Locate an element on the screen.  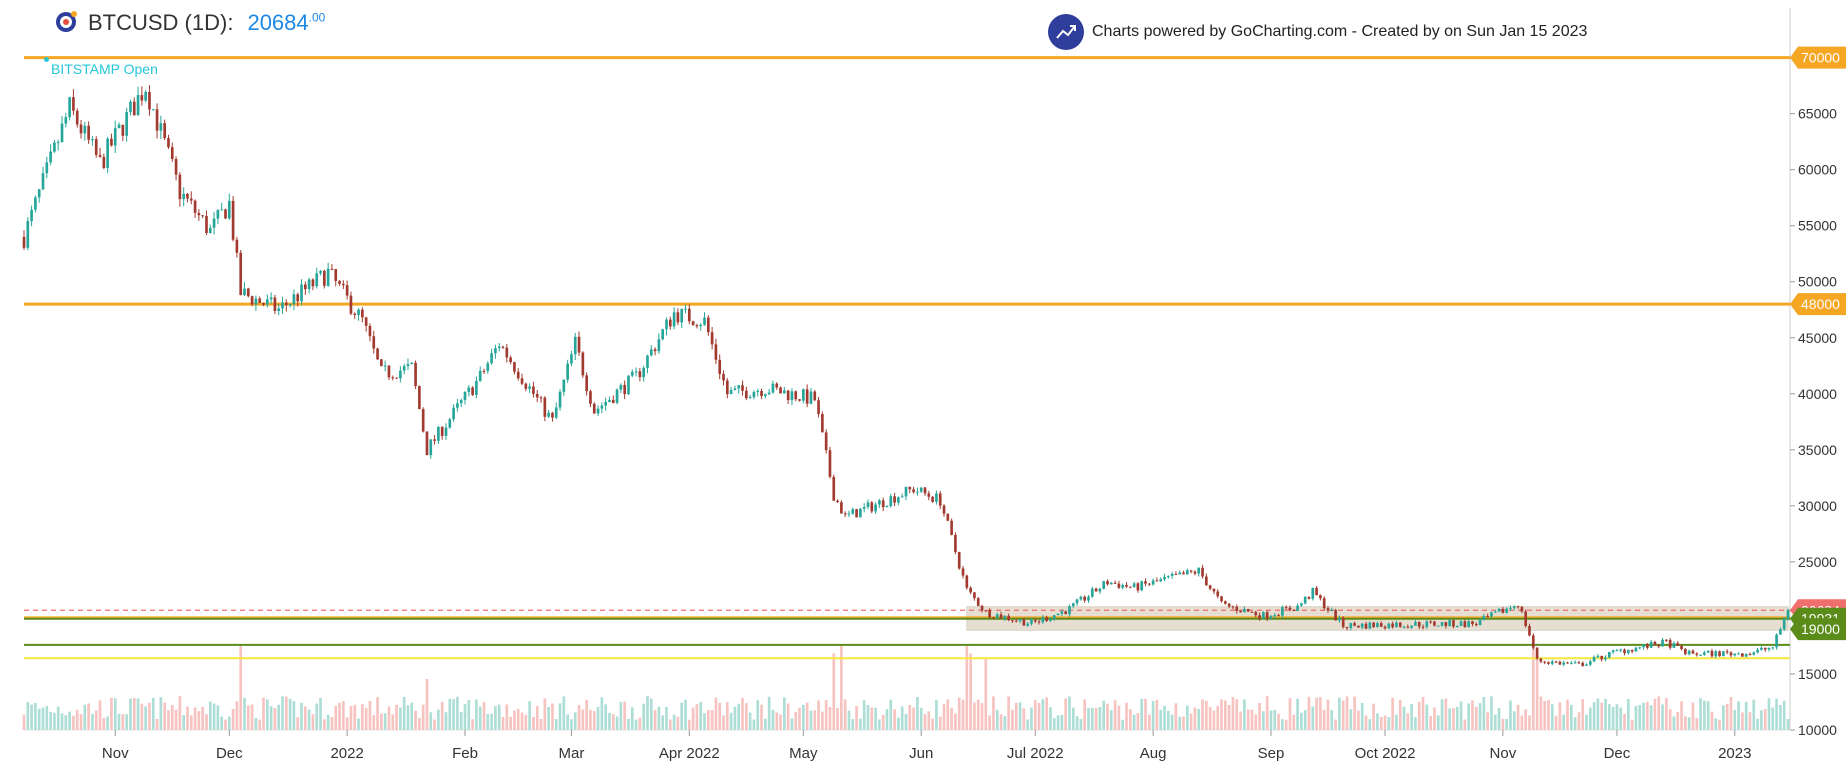
x-tick-label: Jul 2022 is located at coordinates (1035, 753).